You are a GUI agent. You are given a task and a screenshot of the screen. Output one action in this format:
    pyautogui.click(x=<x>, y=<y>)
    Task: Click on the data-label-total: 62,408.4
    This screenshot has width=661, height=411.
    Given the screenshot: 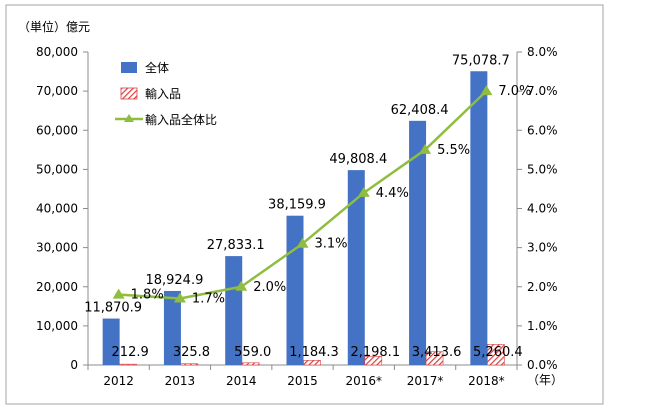 What is the action you would take?
    pyautogui.click(x=420, y=110)
    